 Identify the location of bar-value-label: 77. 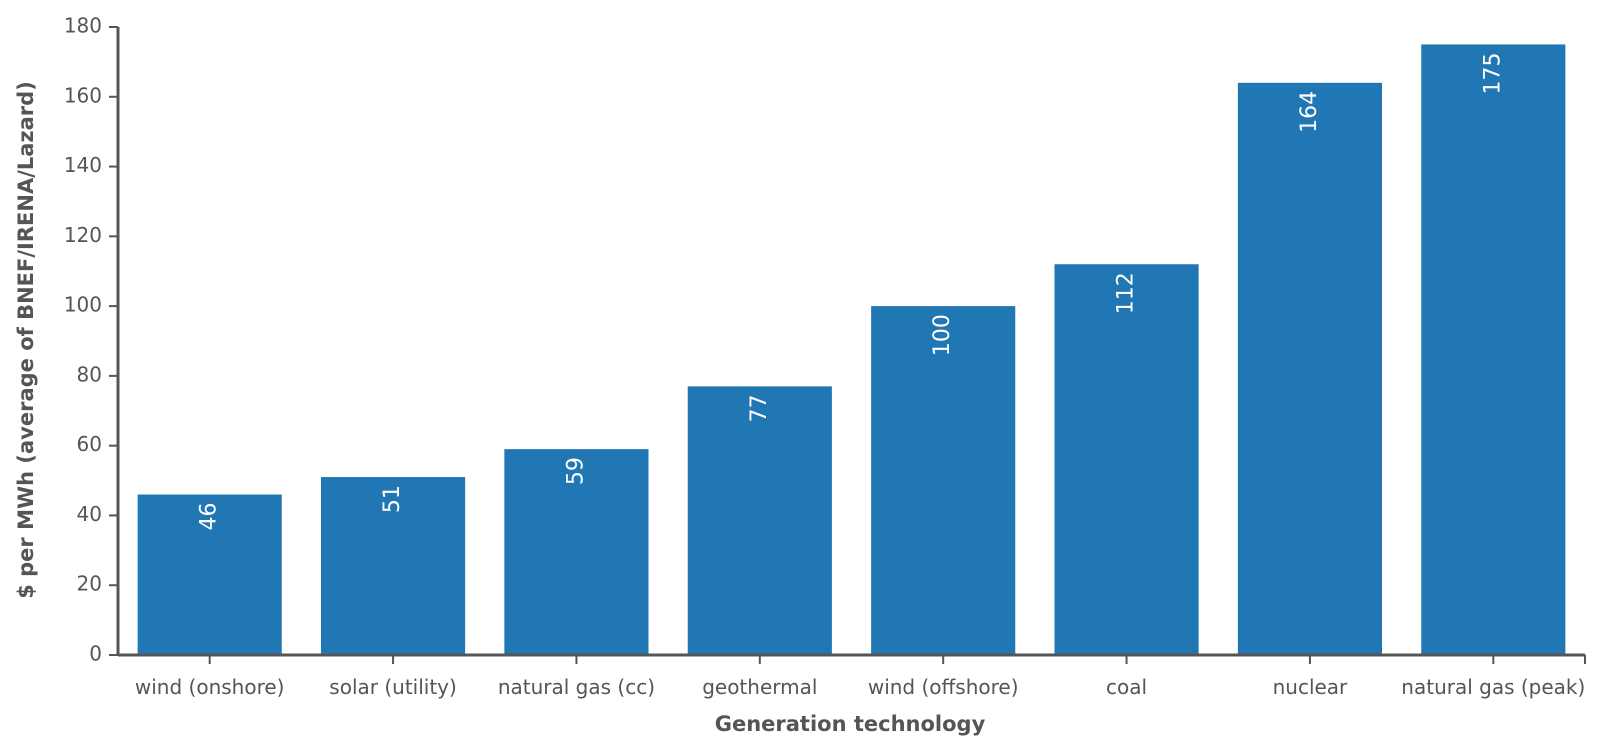
(759, 408).